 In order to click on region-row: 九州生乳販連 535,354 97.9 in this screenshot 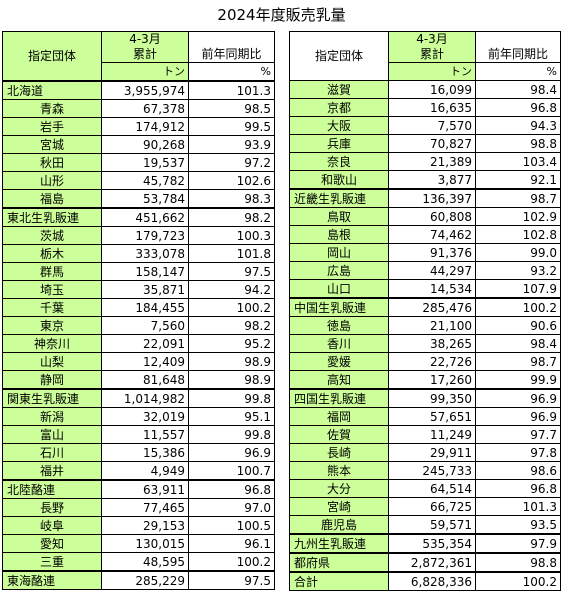, I will do `click(425, 543)`.